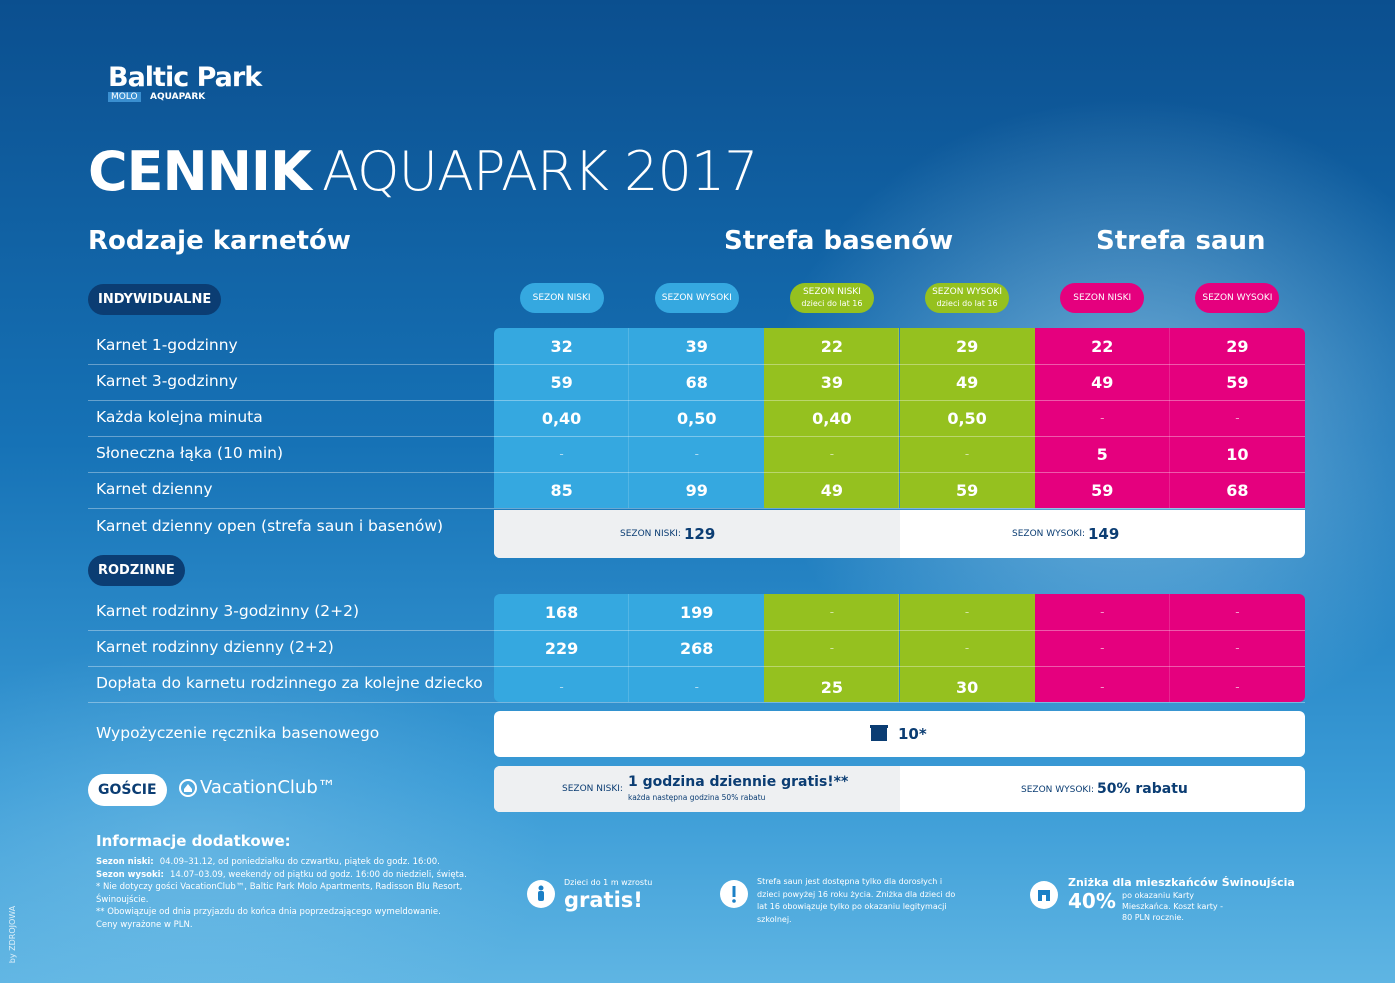 This screenshot has height=983, width=1395. What do you see at coordinates (832, 687) in the screenshot?
I see `price-cell: 25` at bounding box center [832, 687].